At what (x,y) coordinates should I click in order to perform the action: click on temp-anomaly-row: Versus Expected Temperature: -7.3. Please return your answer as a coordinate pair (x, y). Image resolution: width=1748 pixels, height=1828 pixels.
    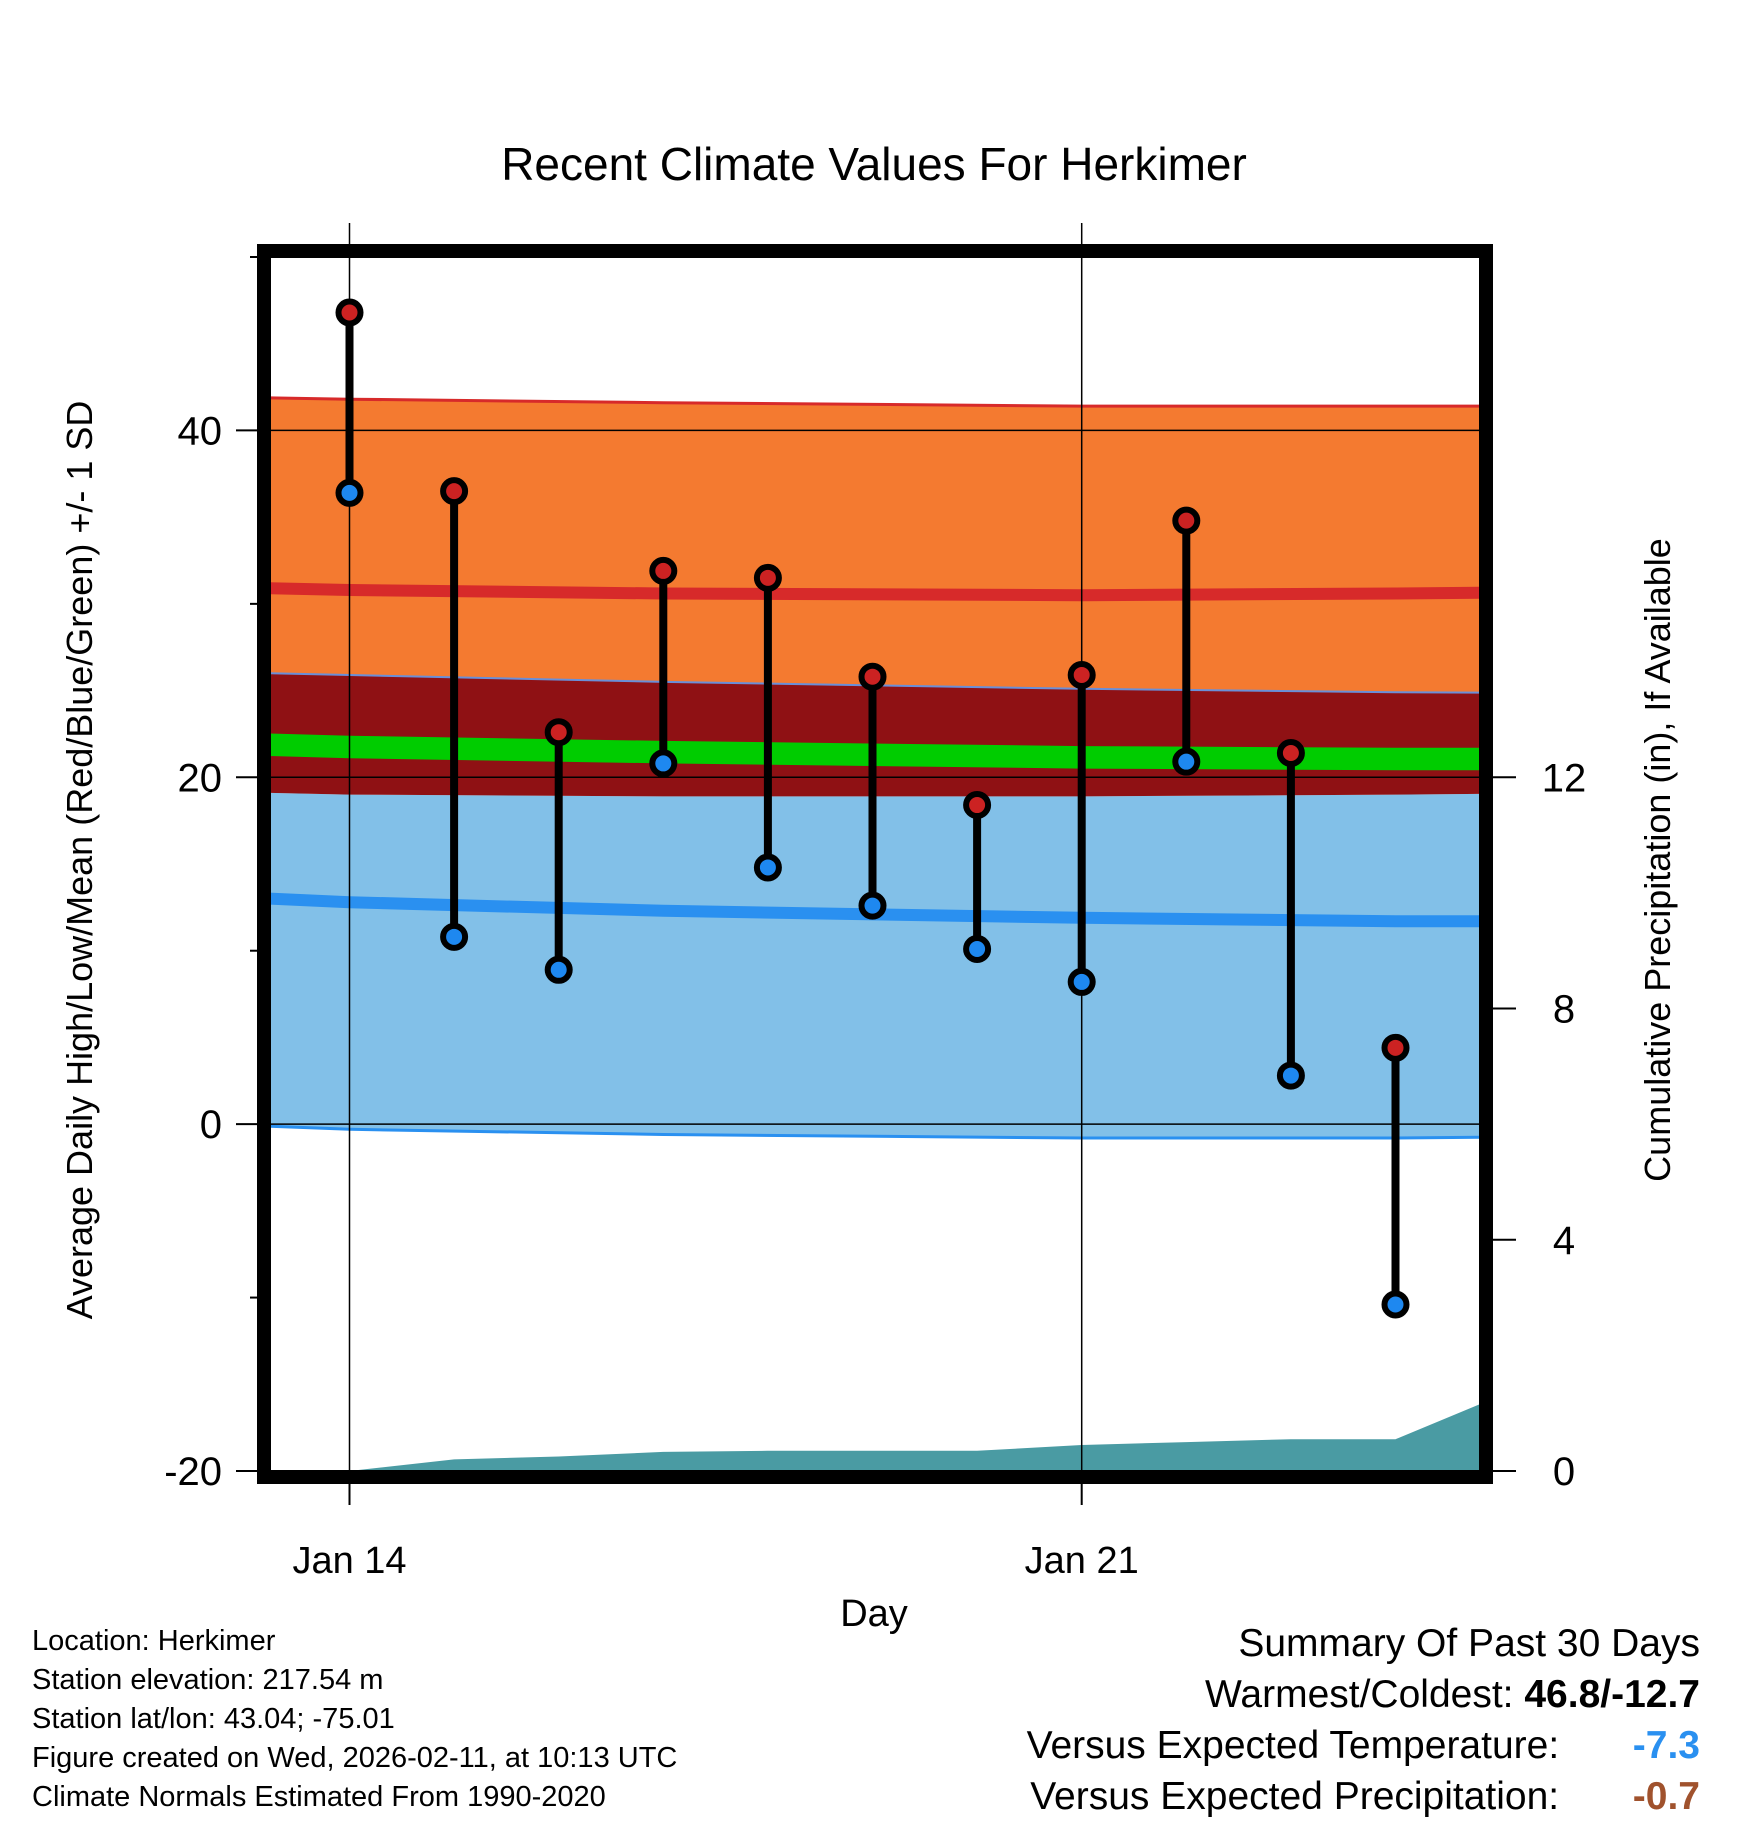
    Looking at the image, I should click on (1250, 1745).